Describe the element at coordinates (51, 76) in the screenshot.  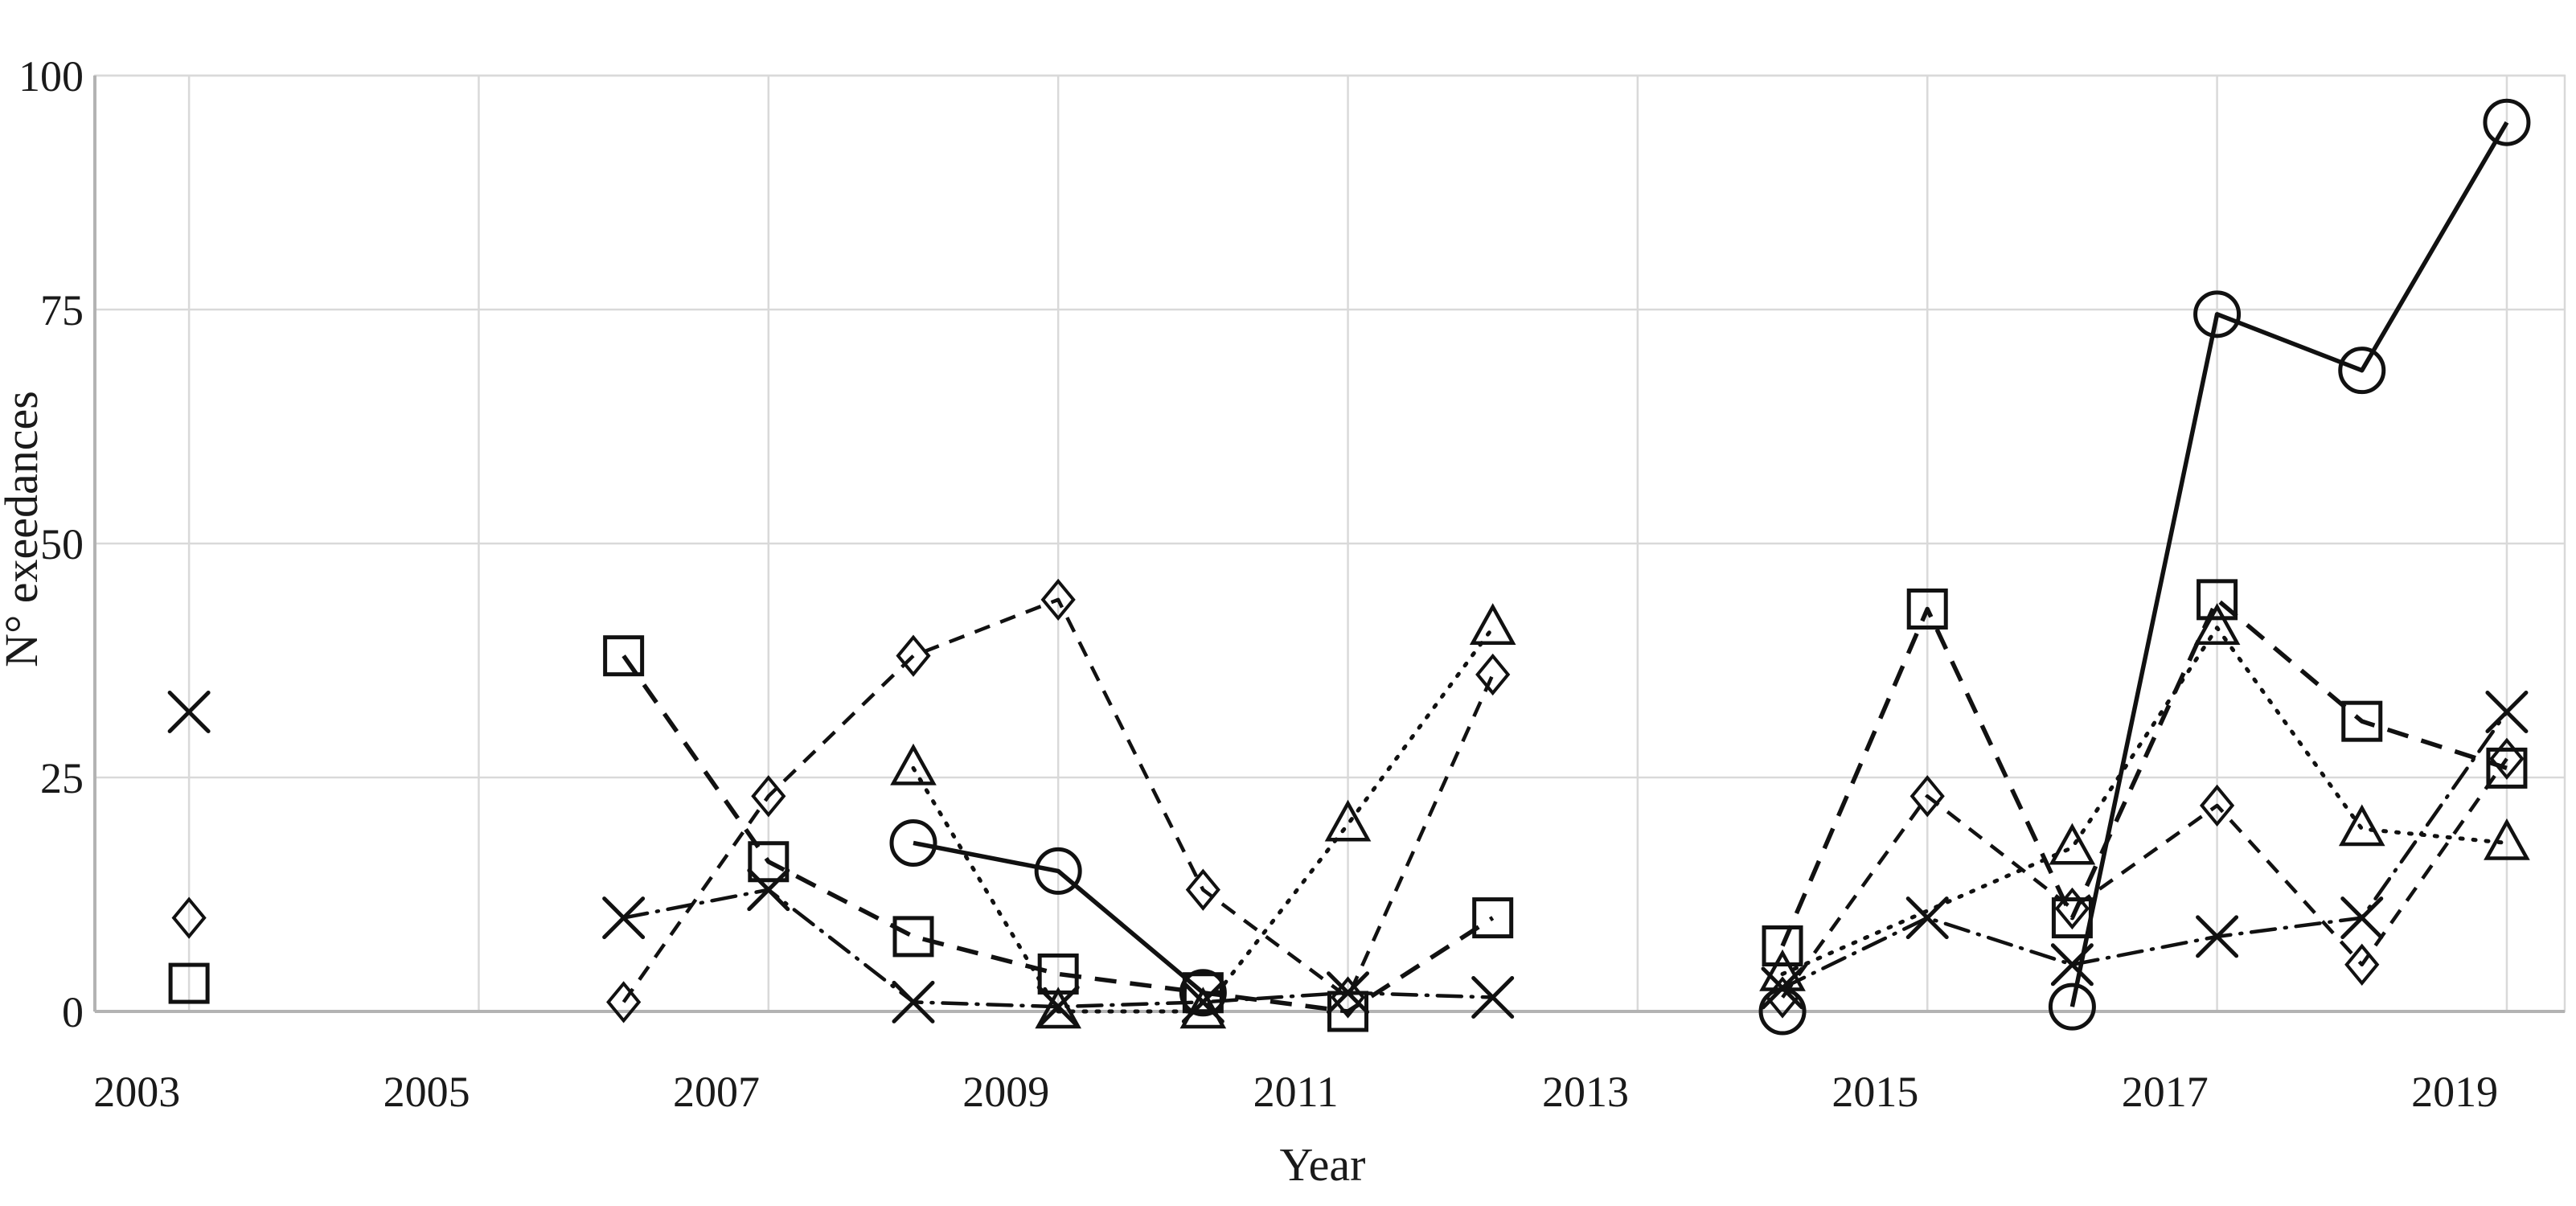
I see `y-tick-label-100: 100` at that location.